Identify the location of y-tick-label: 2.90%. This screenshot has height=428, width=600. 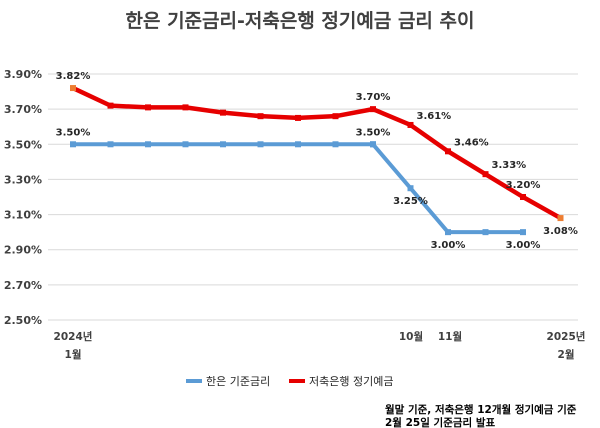
(23, 250).